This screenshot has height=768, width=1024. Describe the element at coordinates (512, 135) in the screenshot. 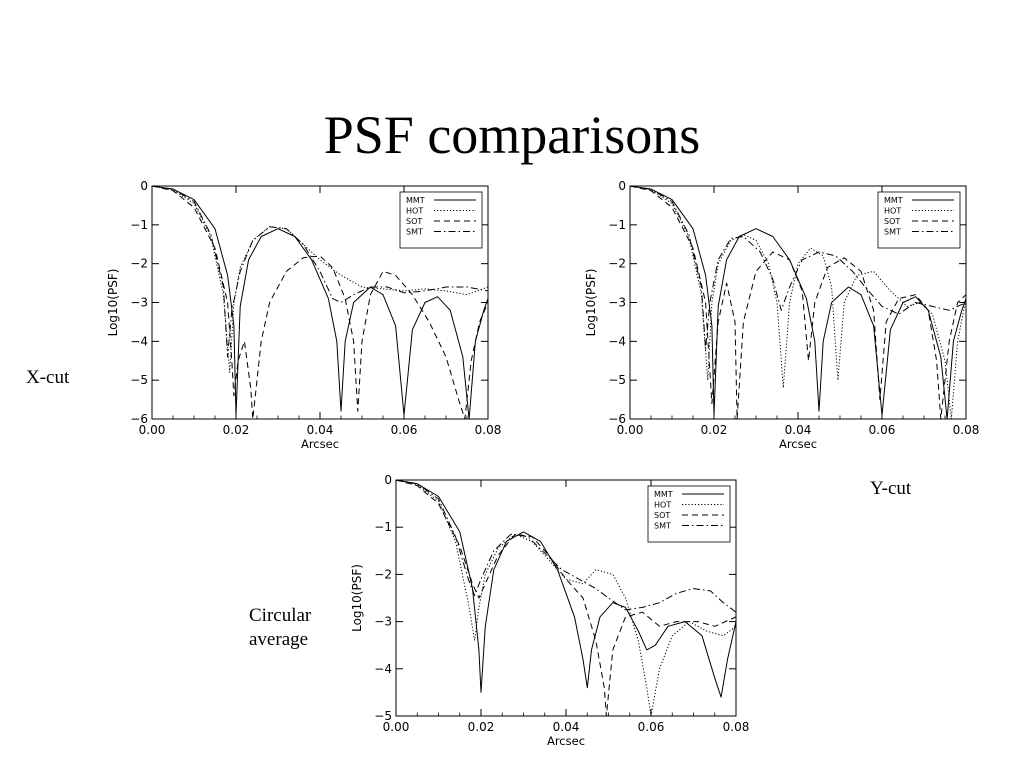

I see `slide-title: PSF comparisons` at that location.